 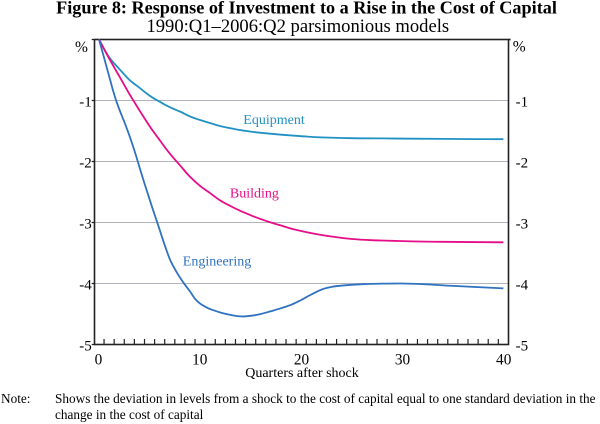 What do you see at coordinates (129, 414) in the screenshot?
I see `svg-text: change in the cost of capital` at bounding box center [129, 414].